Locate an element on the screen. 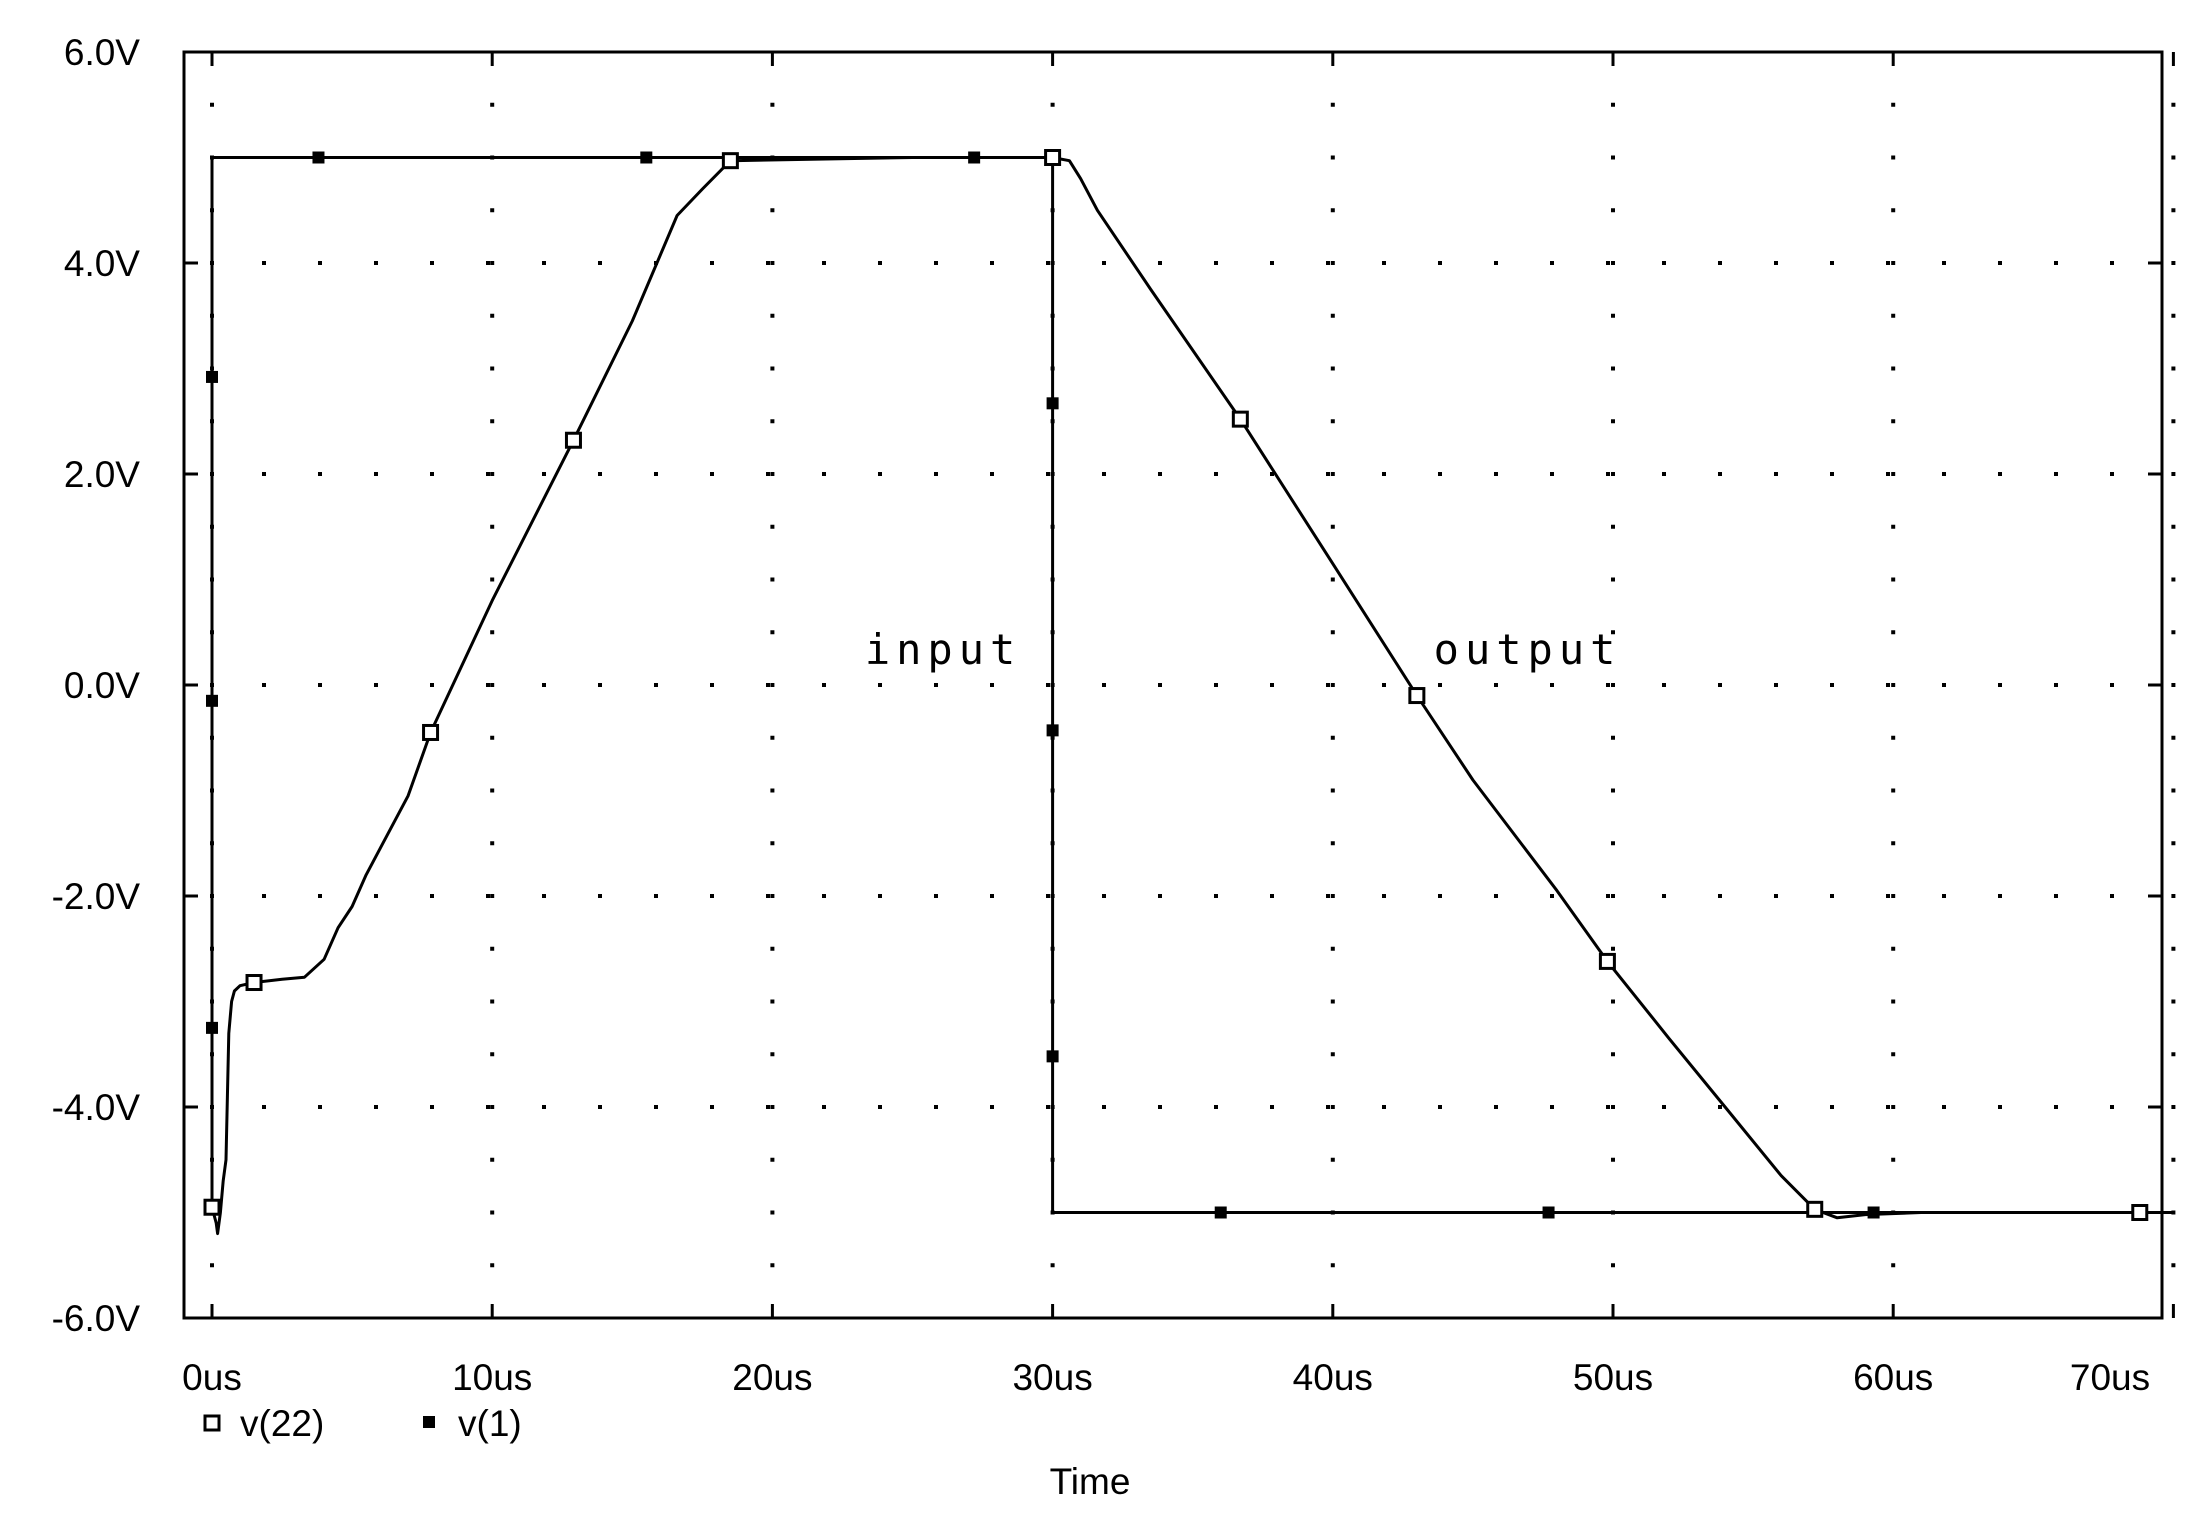 The image size is (2202, 1518). x-tick-label: 40us is located at coordinates (1333, 1377).